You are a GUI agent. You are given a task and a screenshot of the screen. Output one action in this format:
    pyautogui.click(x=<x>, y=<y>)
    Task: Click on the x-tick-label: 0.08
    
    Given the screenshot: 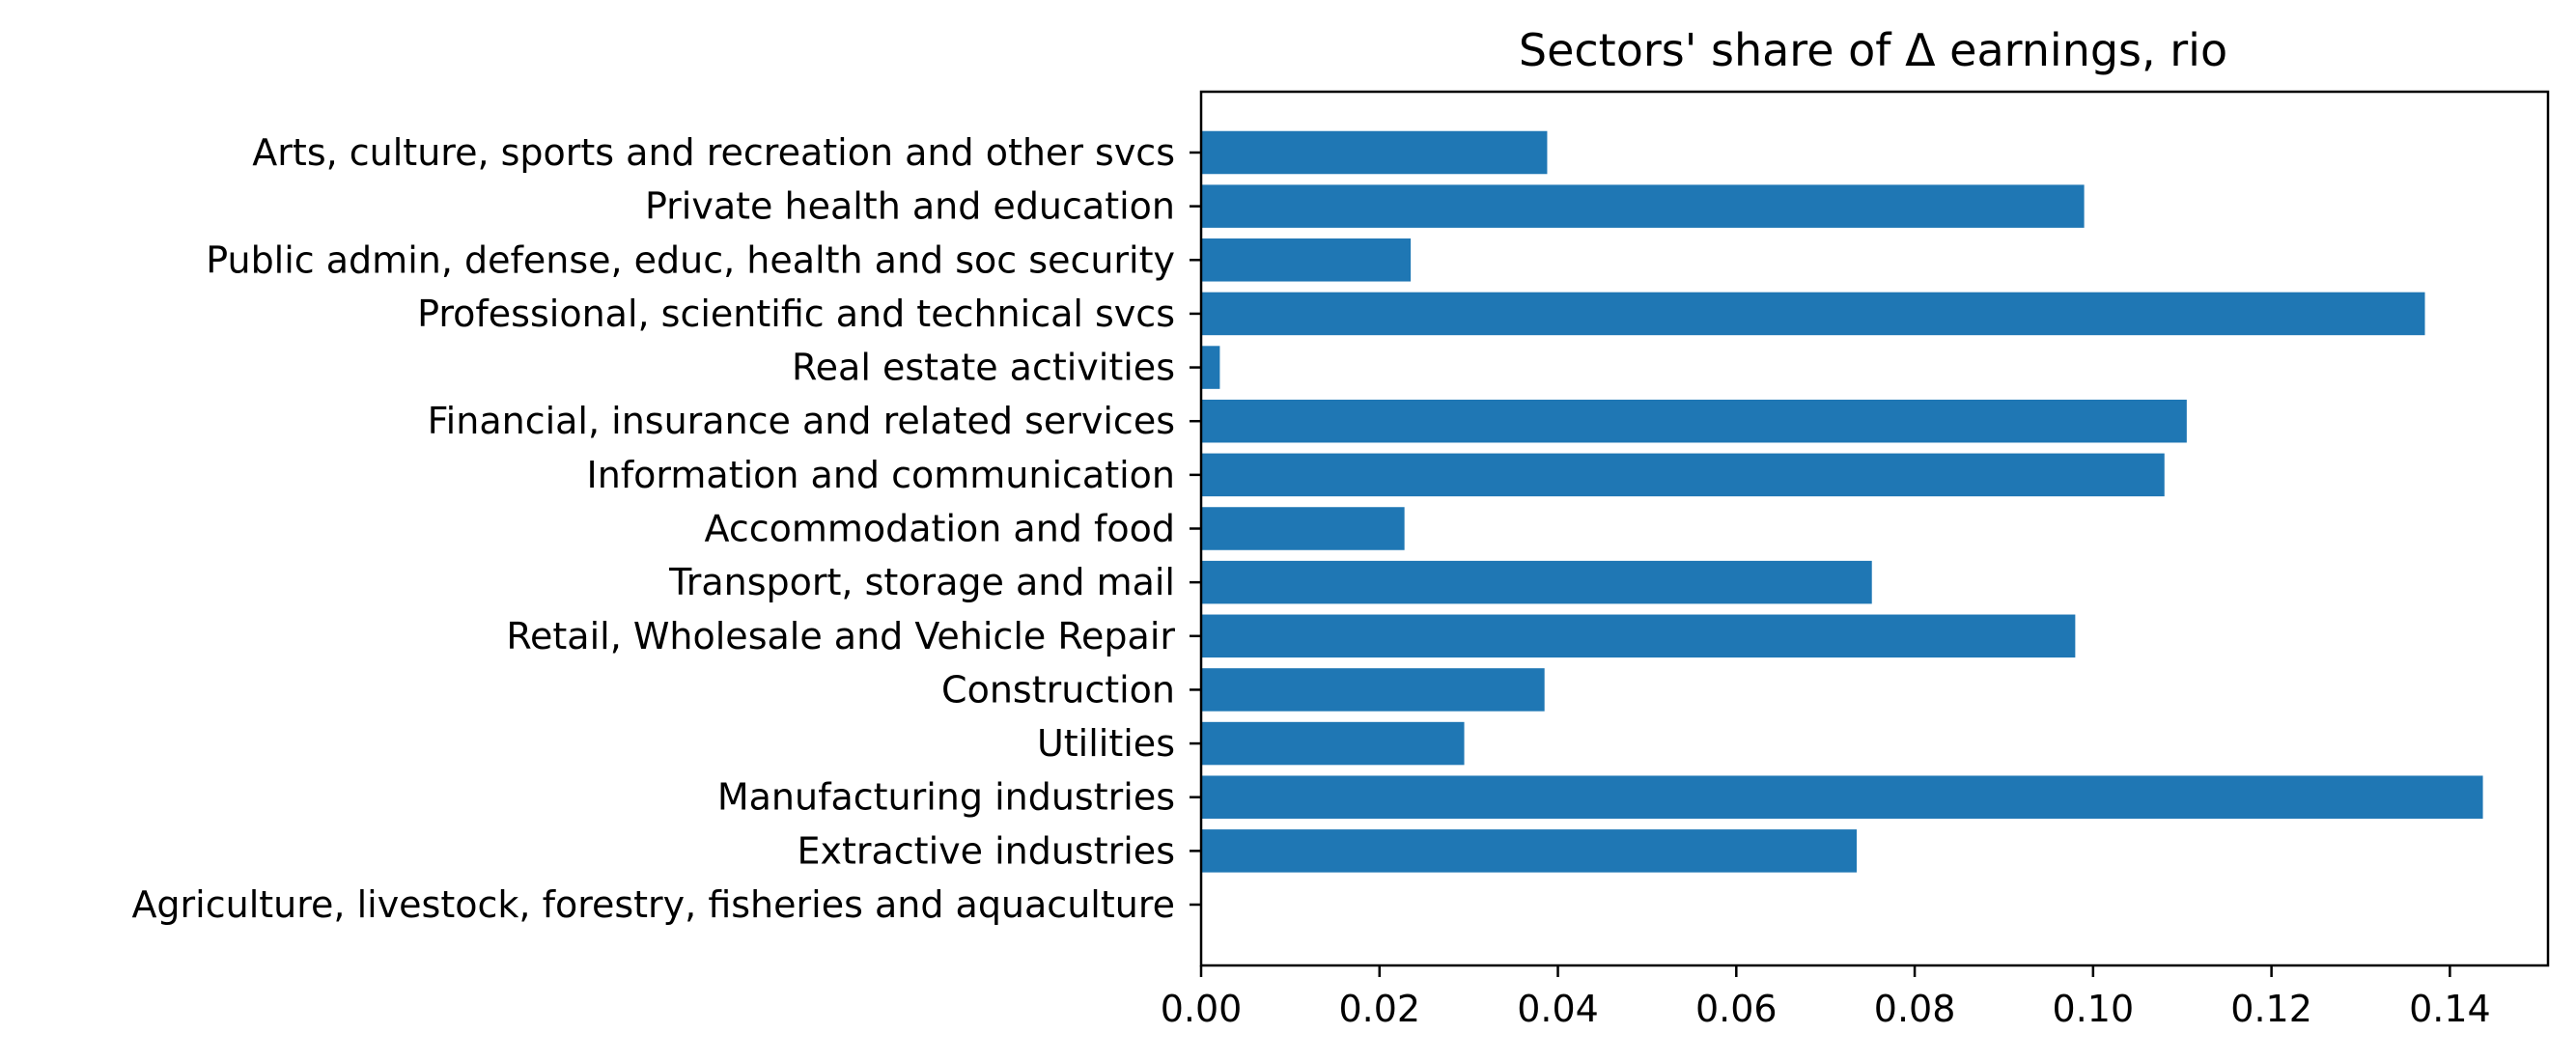 What is the action you would take?
    pyautogui.click(x=1915, y=1009)
    